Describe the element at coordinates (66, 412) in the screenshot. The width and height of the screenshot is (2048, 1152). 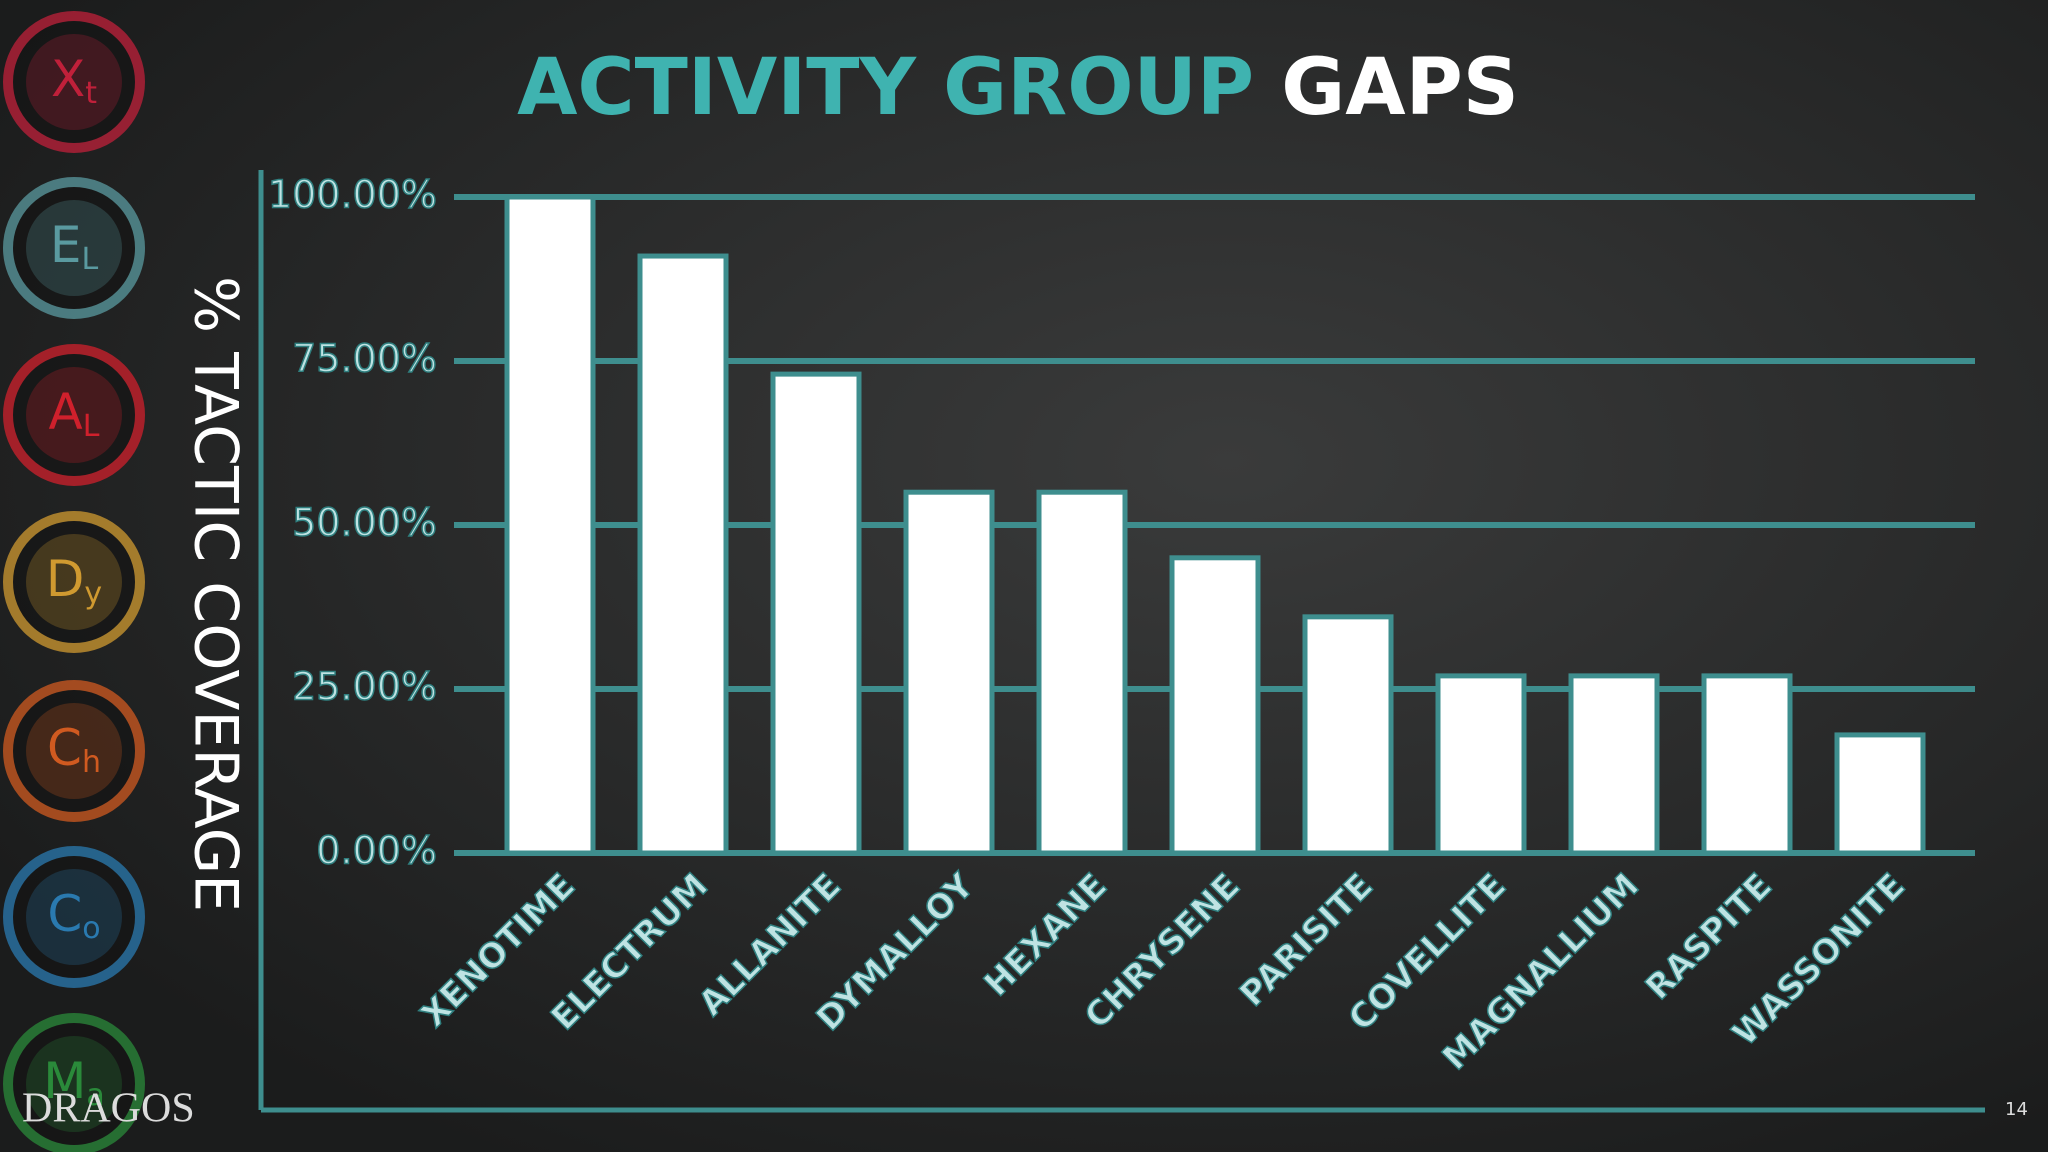
I see `icon-letter: A` at that location.